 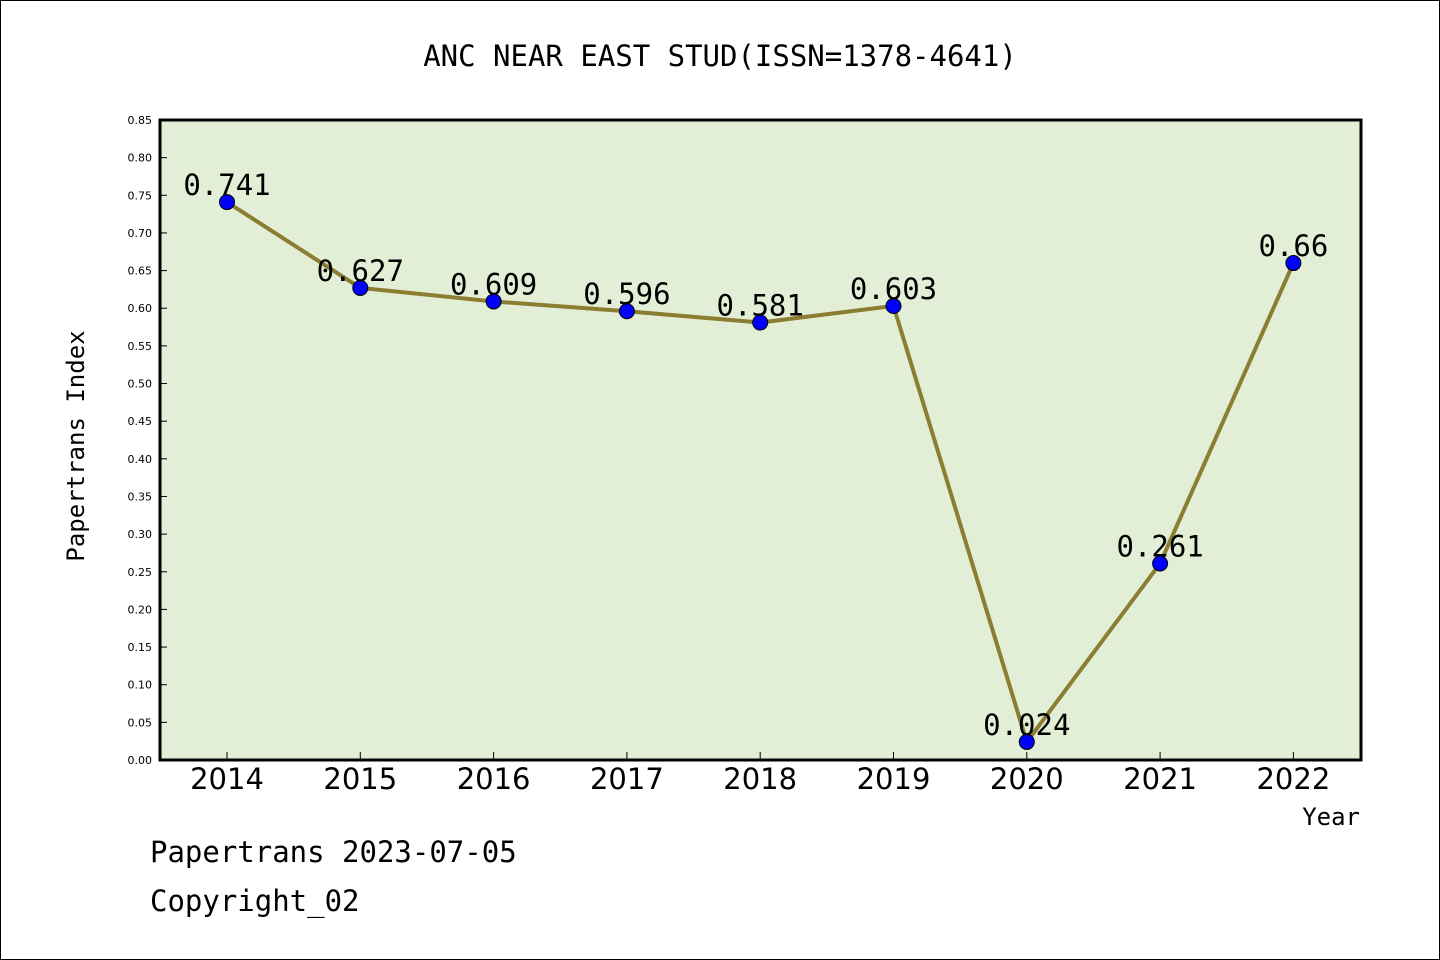 What do you see at coordinates (1331, 817) in the screenshot?
I see `x-axis-label: Year` at bounding box center [1331, 817].